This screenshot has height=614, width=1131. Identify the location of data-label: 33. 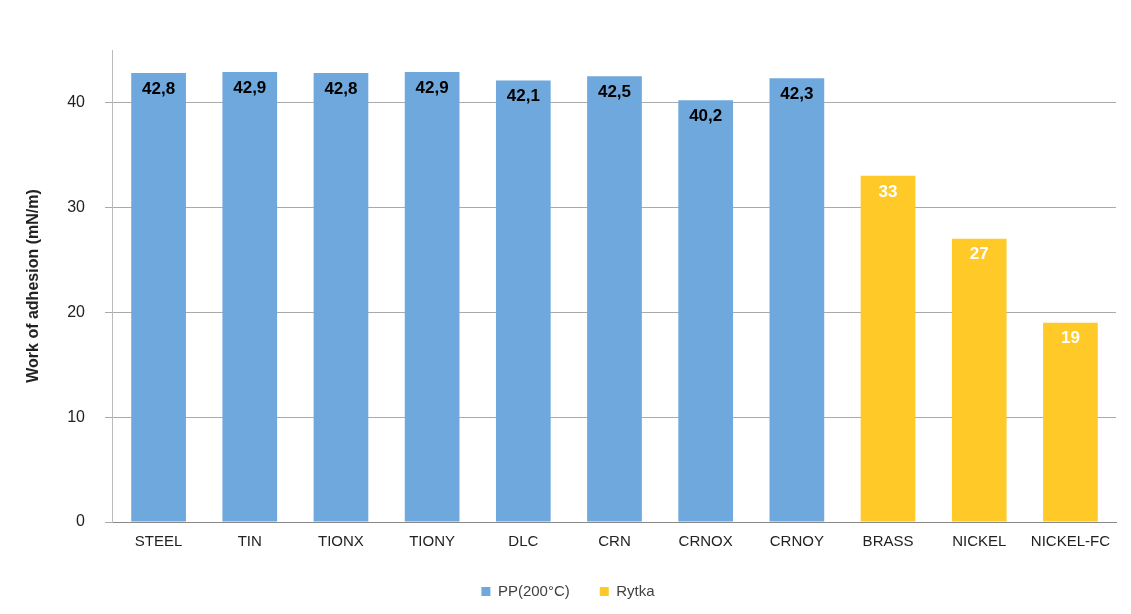
(888, 191).